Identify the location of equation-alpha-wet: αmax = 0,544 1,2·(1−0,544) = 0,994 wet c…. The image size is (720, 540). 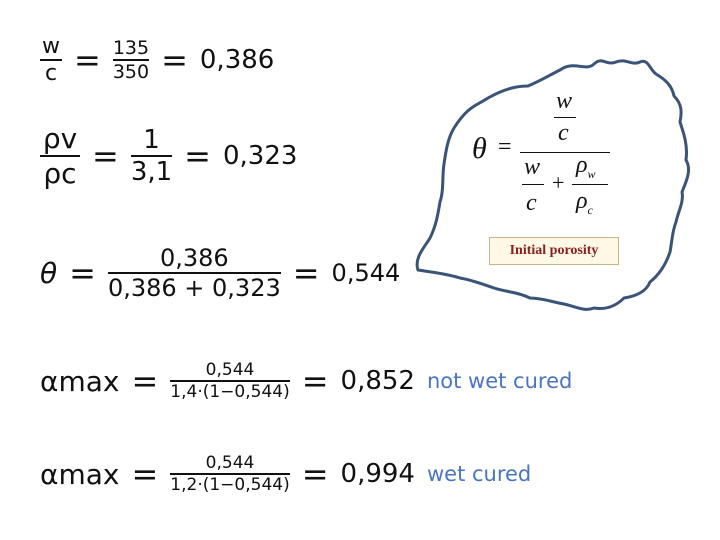
(285, 474).